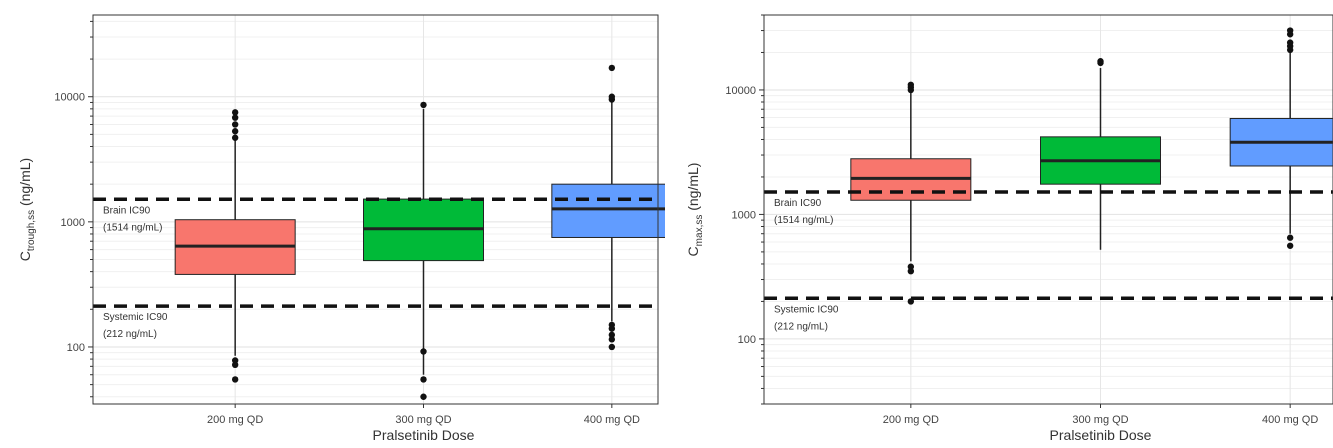 The height and width of the screenshot is (448, 1333). I want to click on box-iqr, so click(608, 210).